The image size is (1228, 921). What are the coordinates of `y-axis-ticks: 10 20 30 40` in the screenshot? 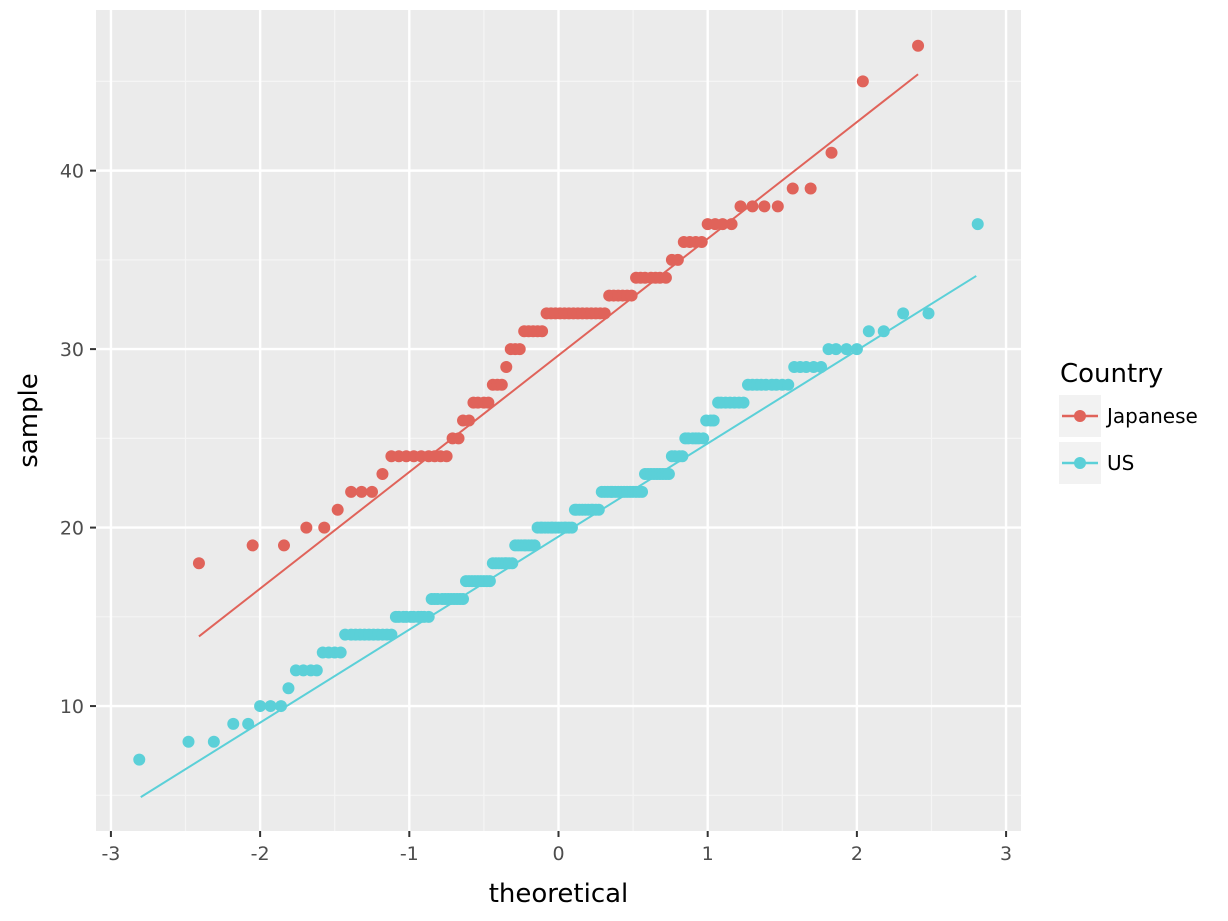 It's located at (78, 439).